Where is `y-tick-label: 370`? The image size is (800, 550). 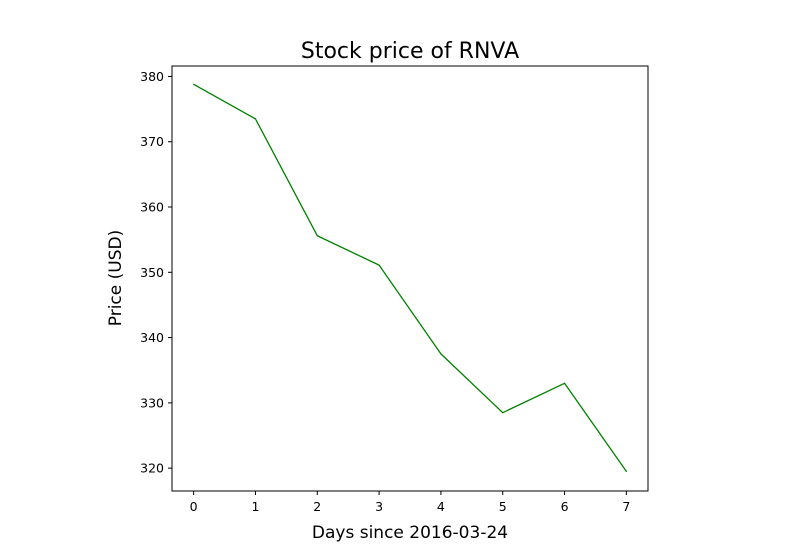
y-tick-label: 370 is located at coordinates (152, 141).